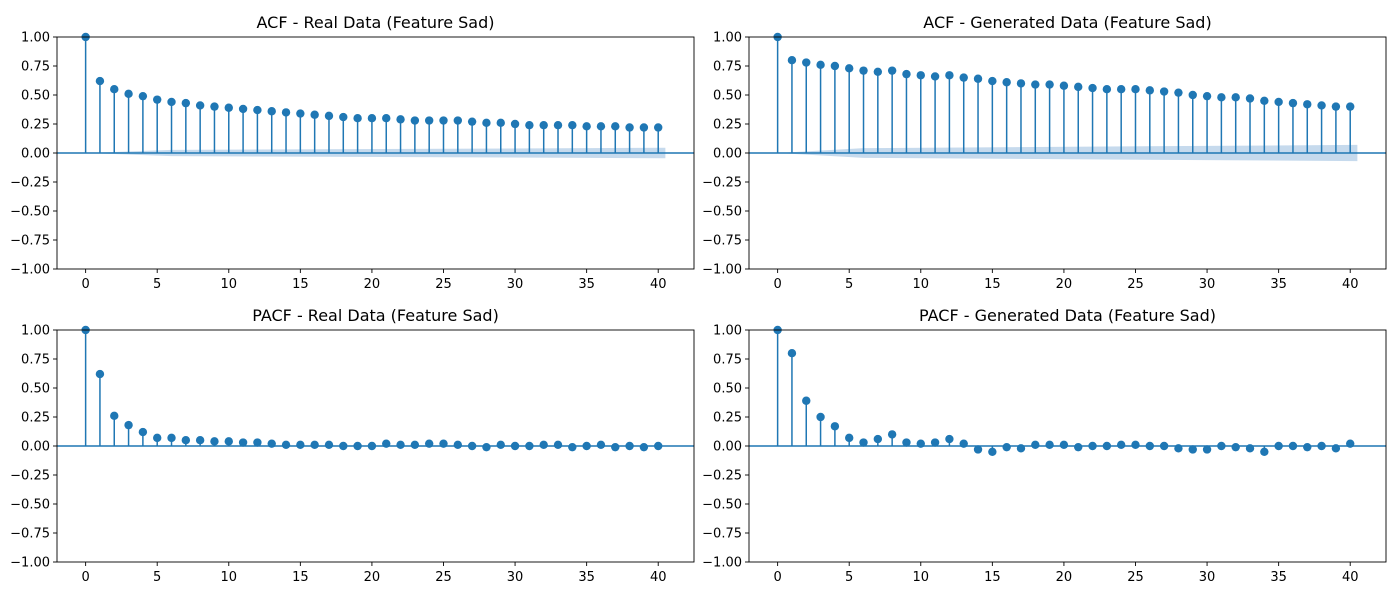 The height and width of the screenshot is (600, 1400). Describe the element at coordinates (777, 284) in the screenshot. I see `acf-generated-xtick-label: 0` at that location.